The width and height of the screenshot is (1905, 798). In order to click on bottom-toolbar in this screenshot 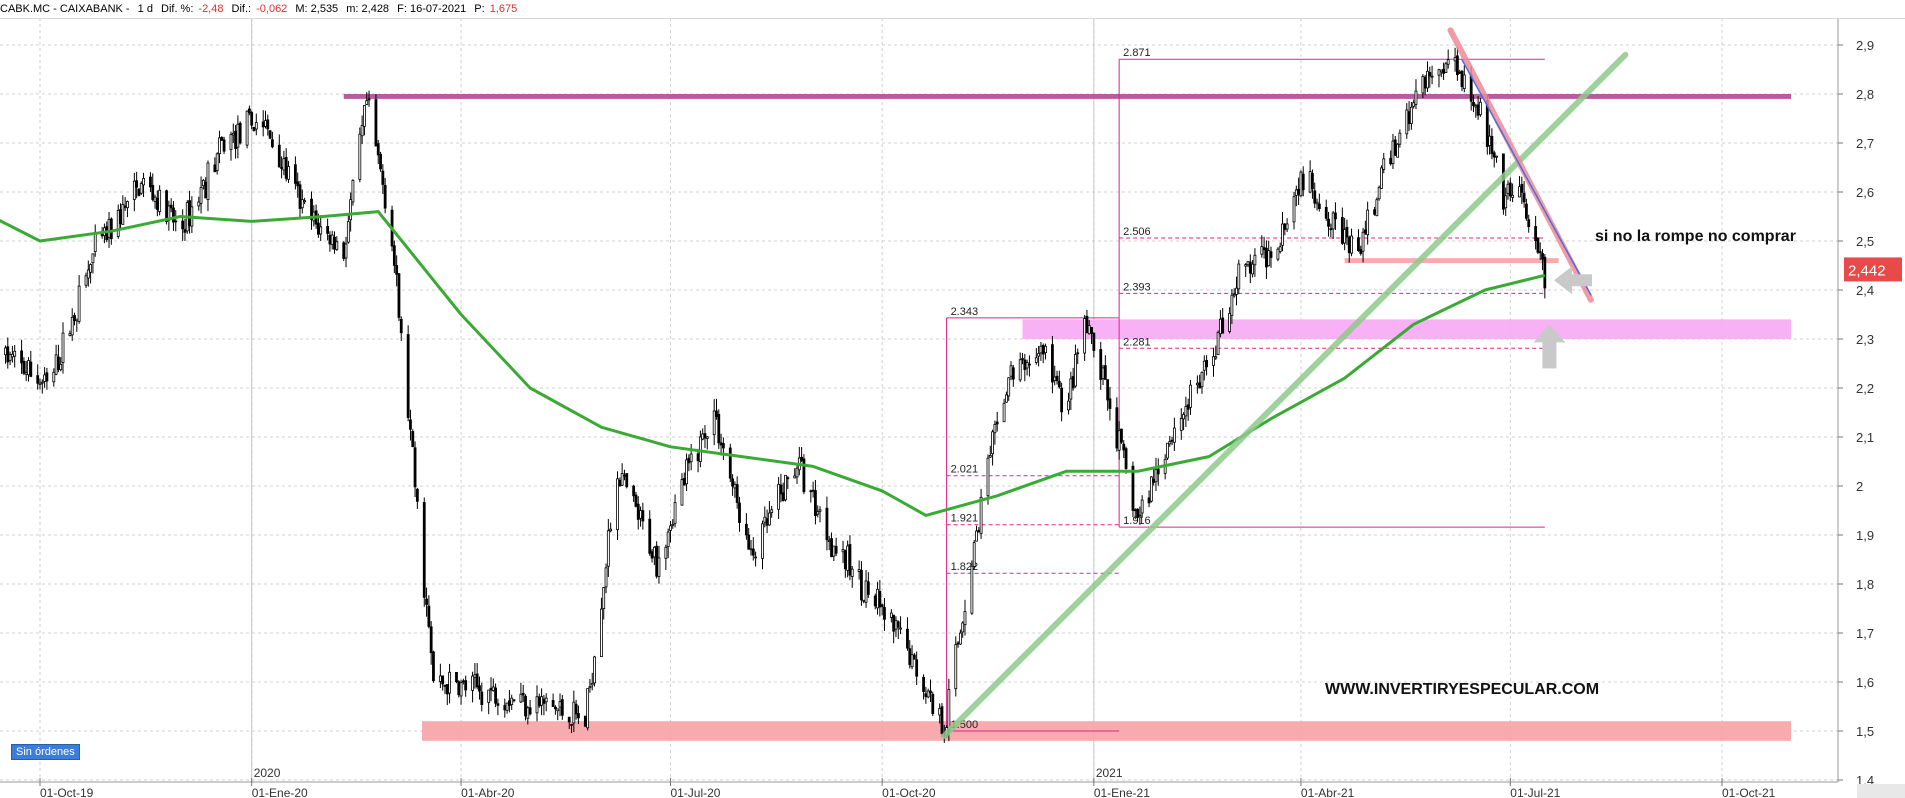, I will do `click(1881, 791)`.